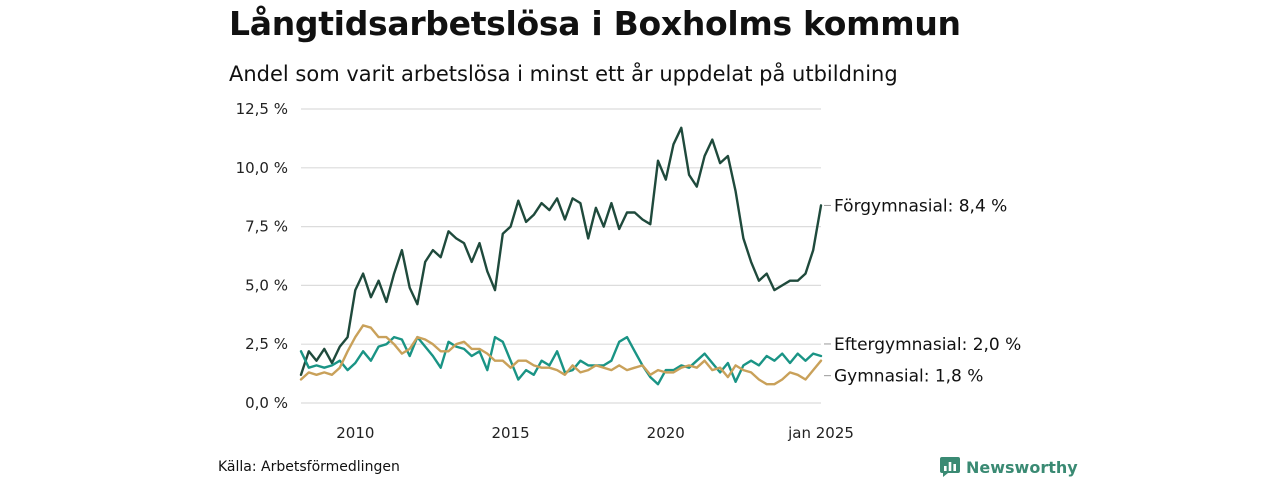  What do you see at coordinates (666, 433) in the screenshot?
I see `x-tick-label: 2020` at bounding box center [666, 433].